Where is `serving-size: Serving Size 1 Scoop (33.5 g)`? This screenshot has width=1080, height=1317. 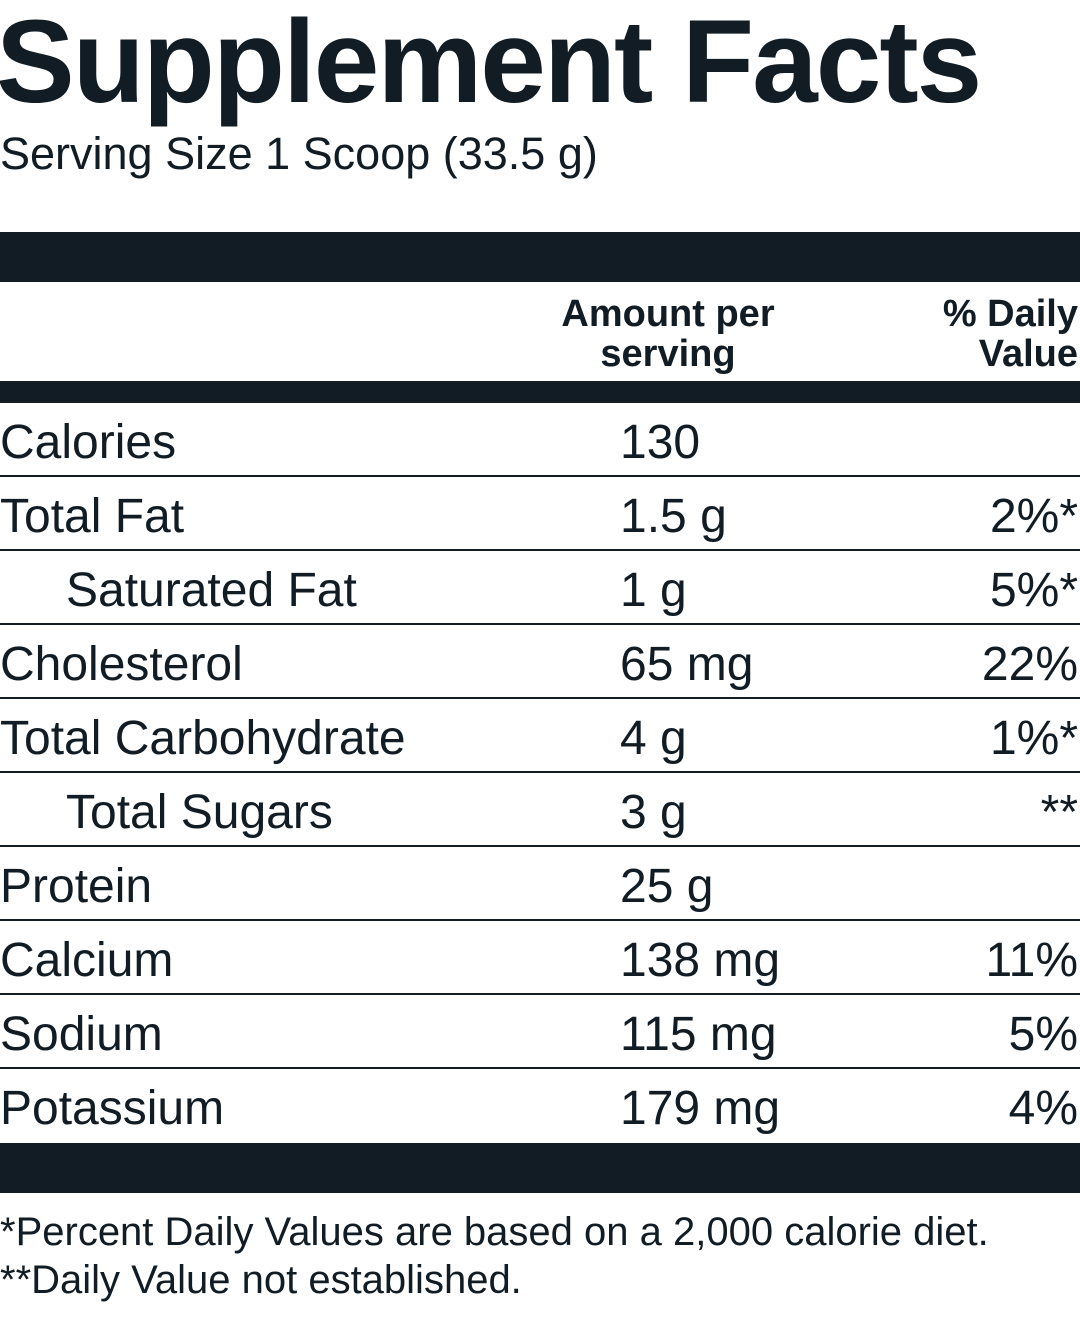
serving-size: Serving Size 1 Scoop (33.5 g) is located at coordinates (299, 153).